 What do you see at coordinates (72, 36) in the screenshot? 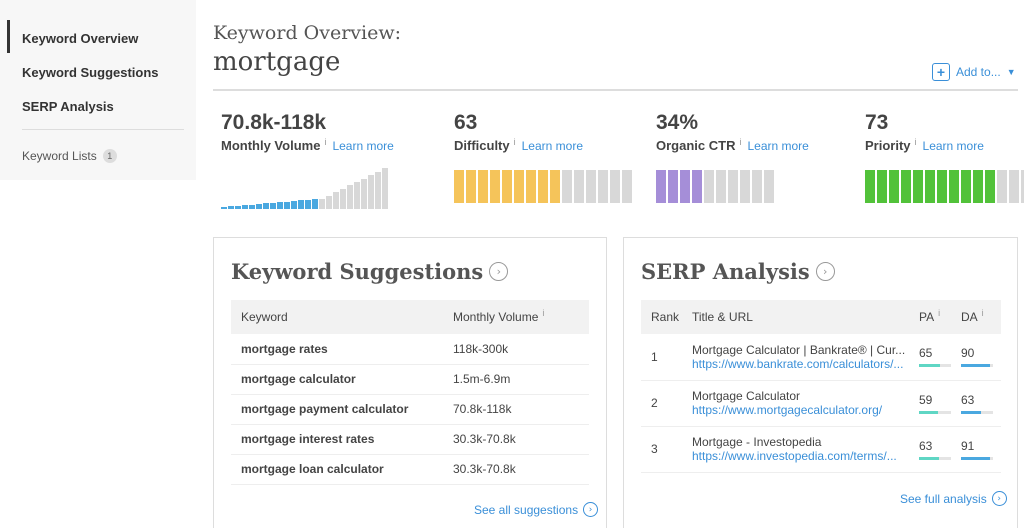
I see `sidebar-item-keyword-overview: Keyword Overview` at bounding box center [72, 36].